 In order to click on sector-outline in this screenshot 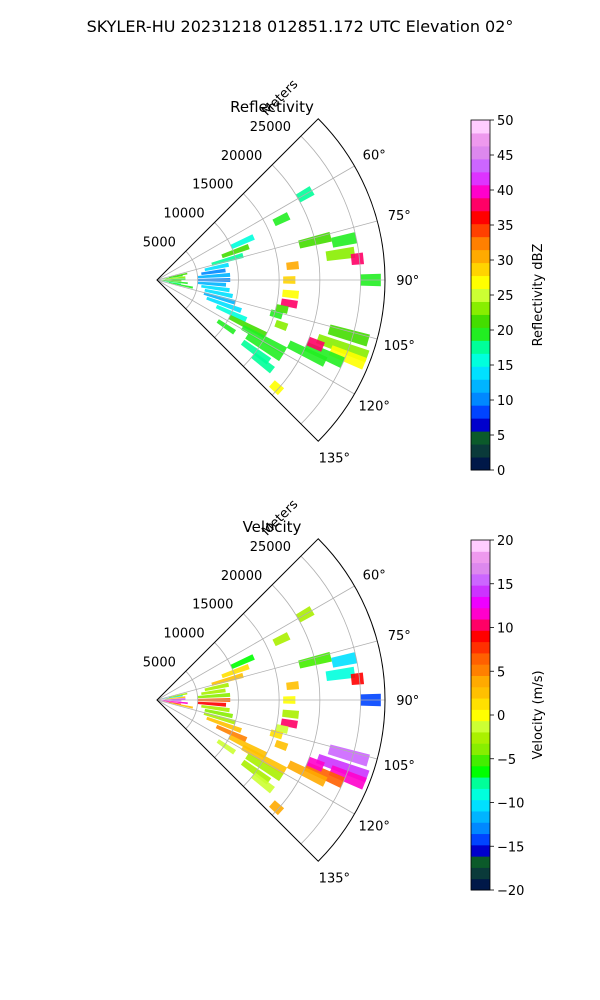, I will do `click(271, 700)`.